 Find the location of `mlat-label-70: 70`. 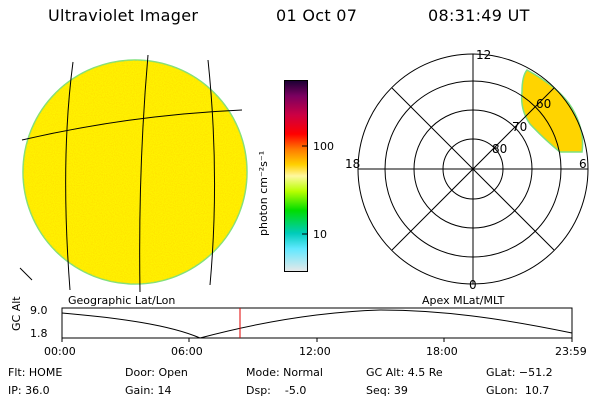

mlat-label-70: 70 is located at coordinates (520, 127).